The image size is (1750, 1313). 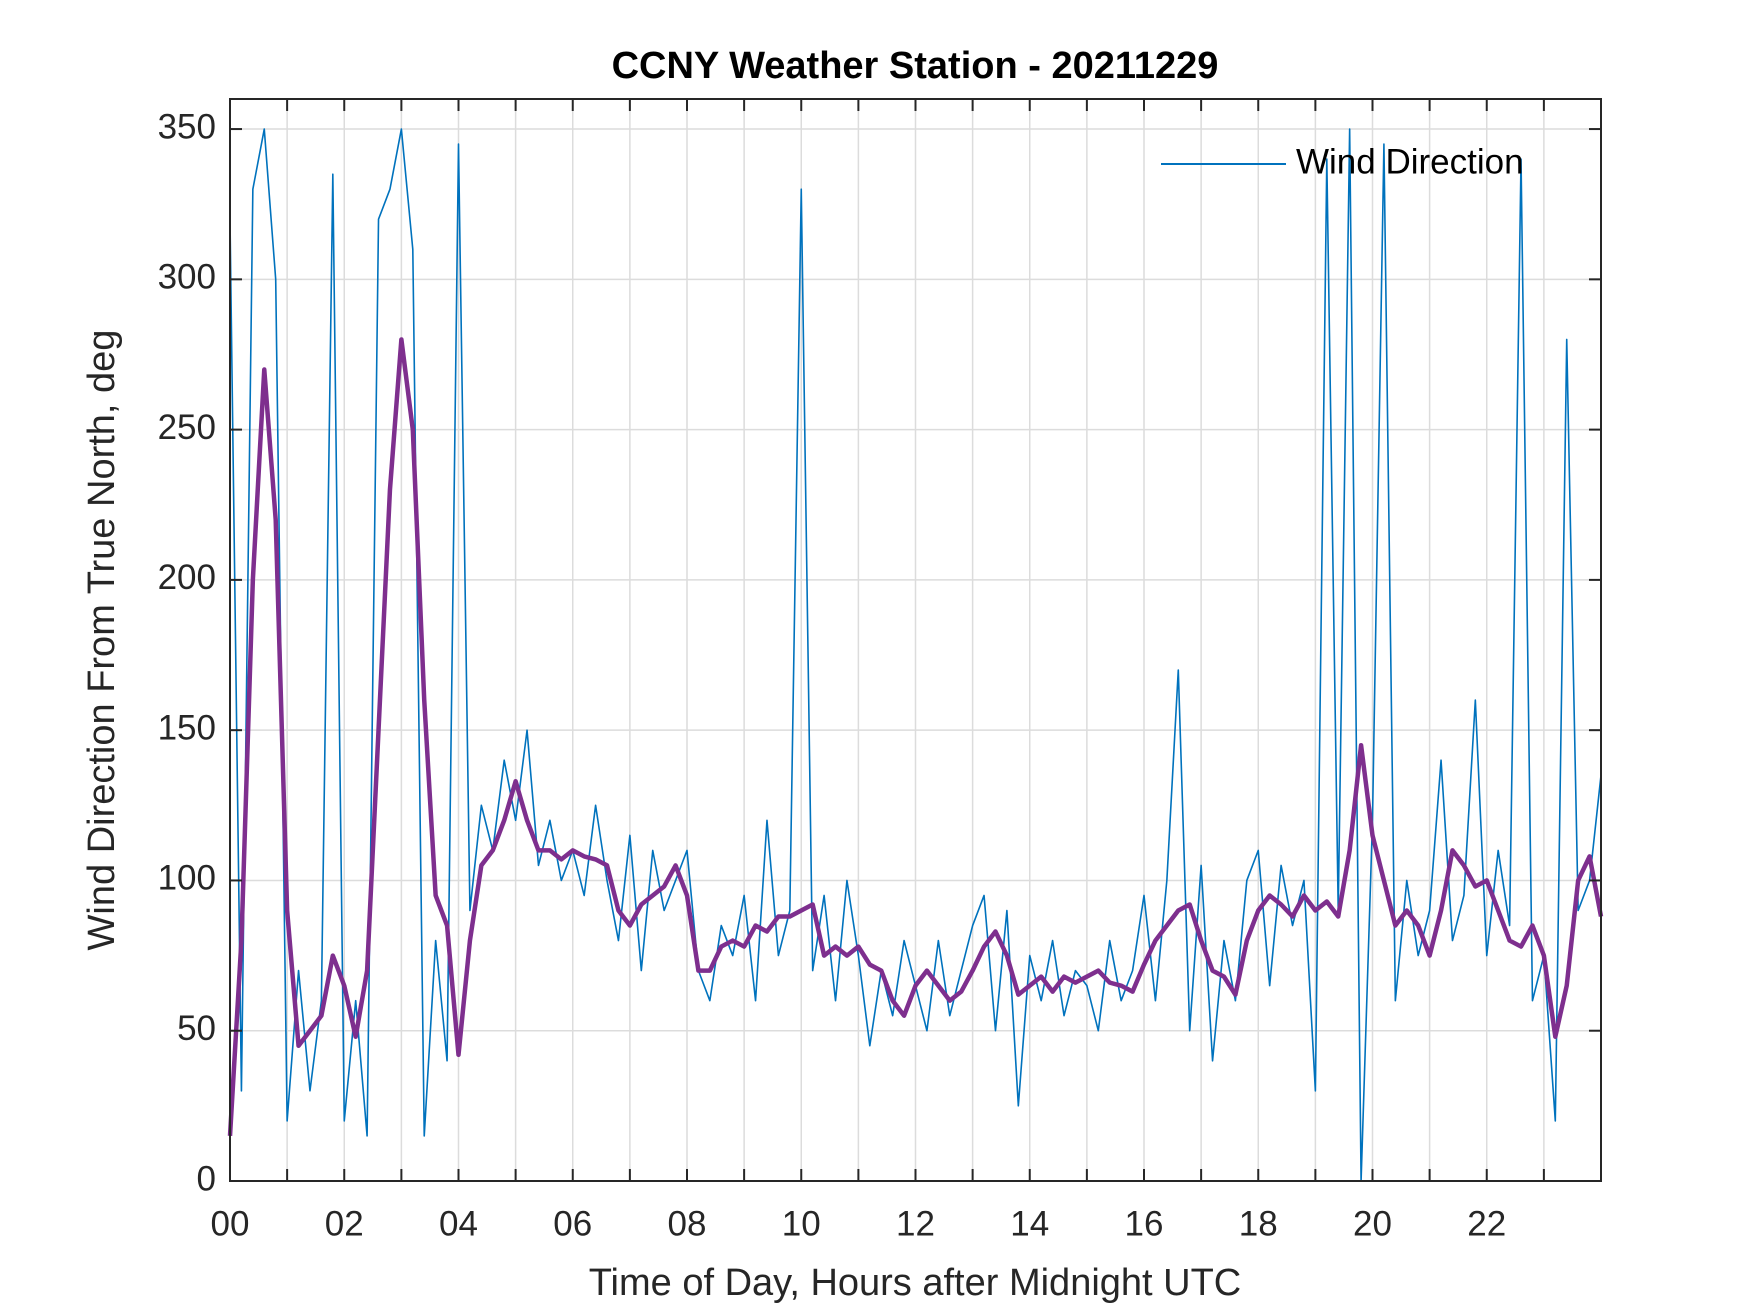 I want to click on x-axis-label: Time of Day, Hours after Midnight UTC, so click(x=915, y=1283).